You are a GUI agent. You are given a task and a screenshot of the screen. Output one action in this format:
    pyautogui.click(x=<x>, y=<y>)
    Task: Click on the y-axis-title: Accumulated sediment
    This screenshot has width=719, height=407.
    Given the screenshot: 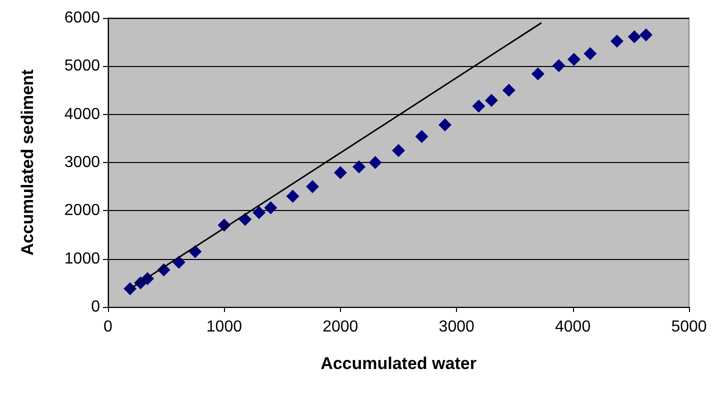 What is the action you would take?
    pyautogui.click(x=27, y=162)
    